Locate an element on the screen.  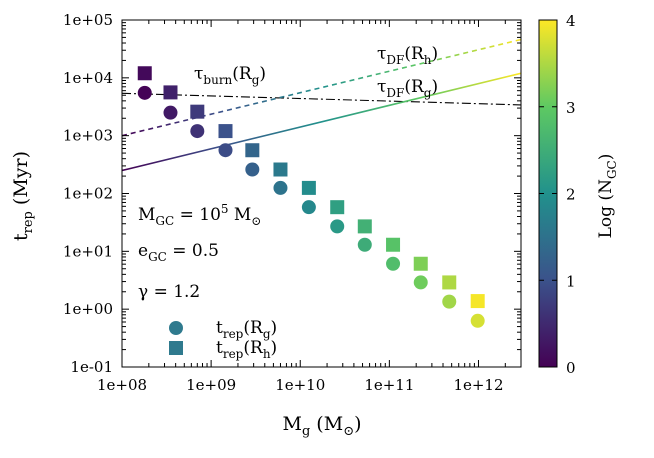
y-tick-label: 1e+00 is located at coordinates (88, 309).